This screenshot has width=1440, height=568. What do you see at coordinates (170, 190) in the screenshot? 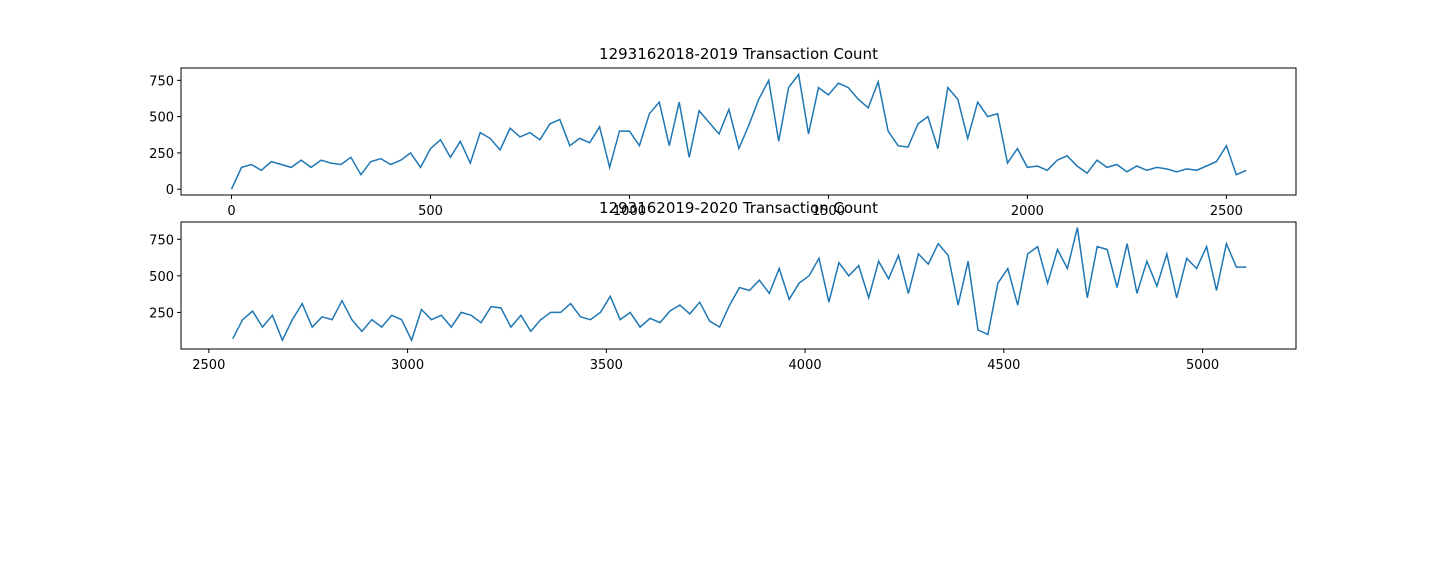
I see `y-tick-label: 0` at bounding box center [170, 190].